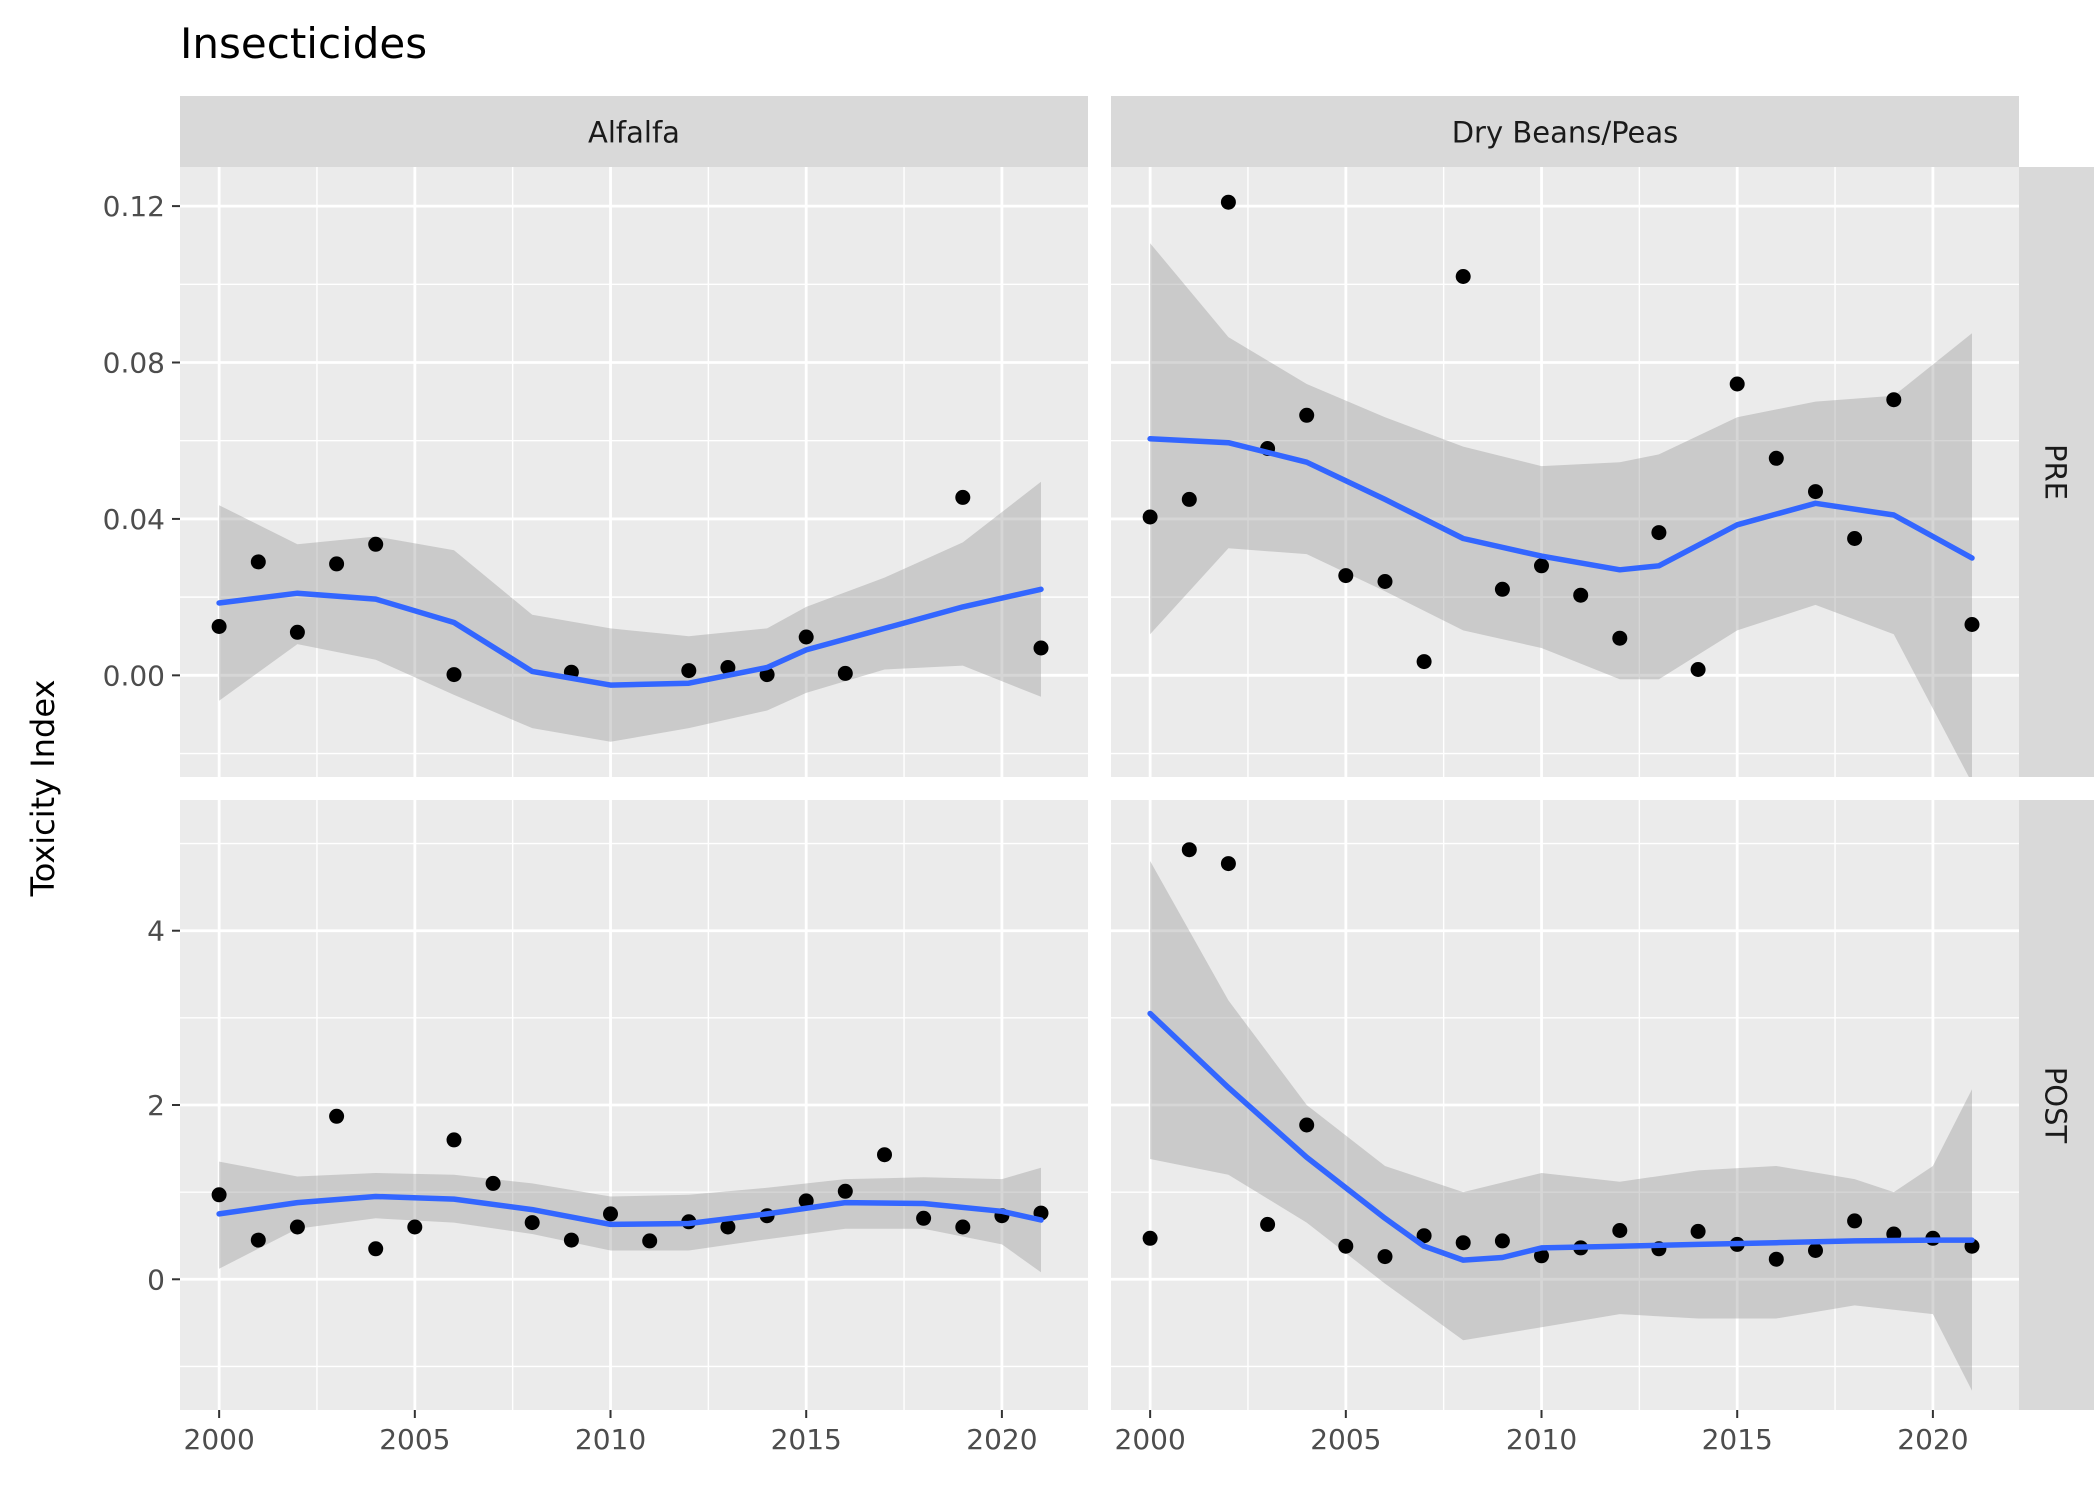  Describe the element at coordinates (134, 363) in the screenshot. I see `y-tick-label: 0.08` at that location.